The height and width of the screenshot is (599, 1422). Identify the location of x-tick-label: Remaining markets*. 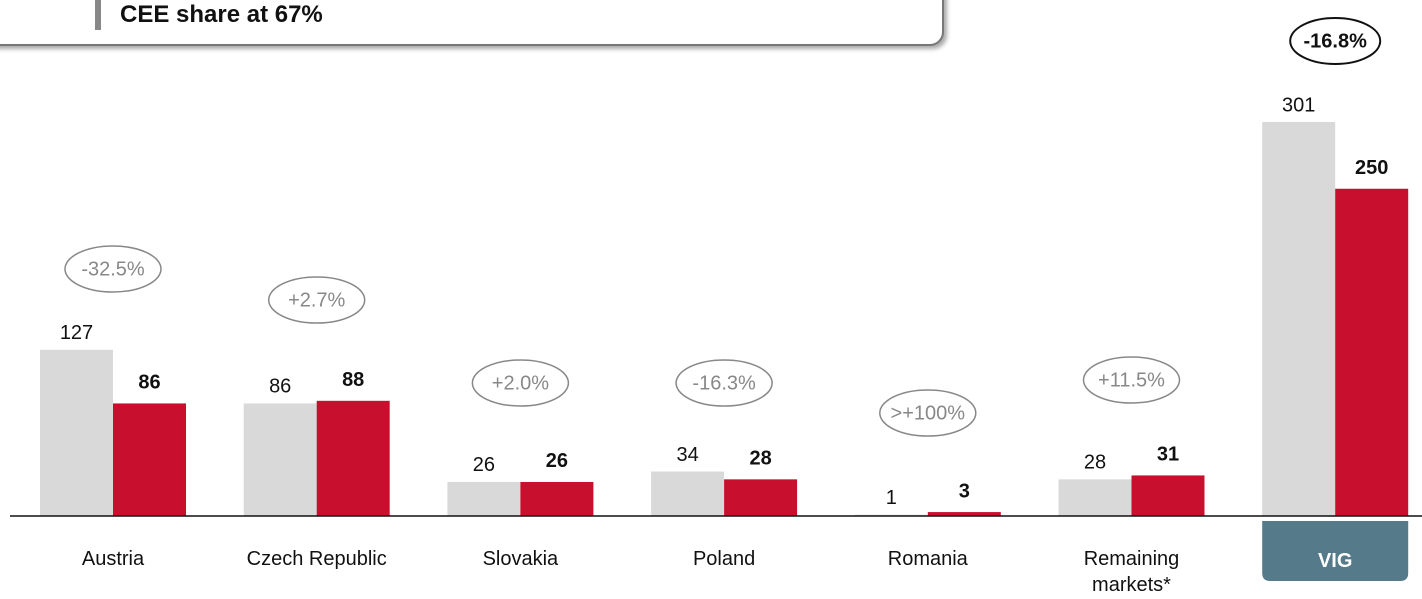
(1131, 572).